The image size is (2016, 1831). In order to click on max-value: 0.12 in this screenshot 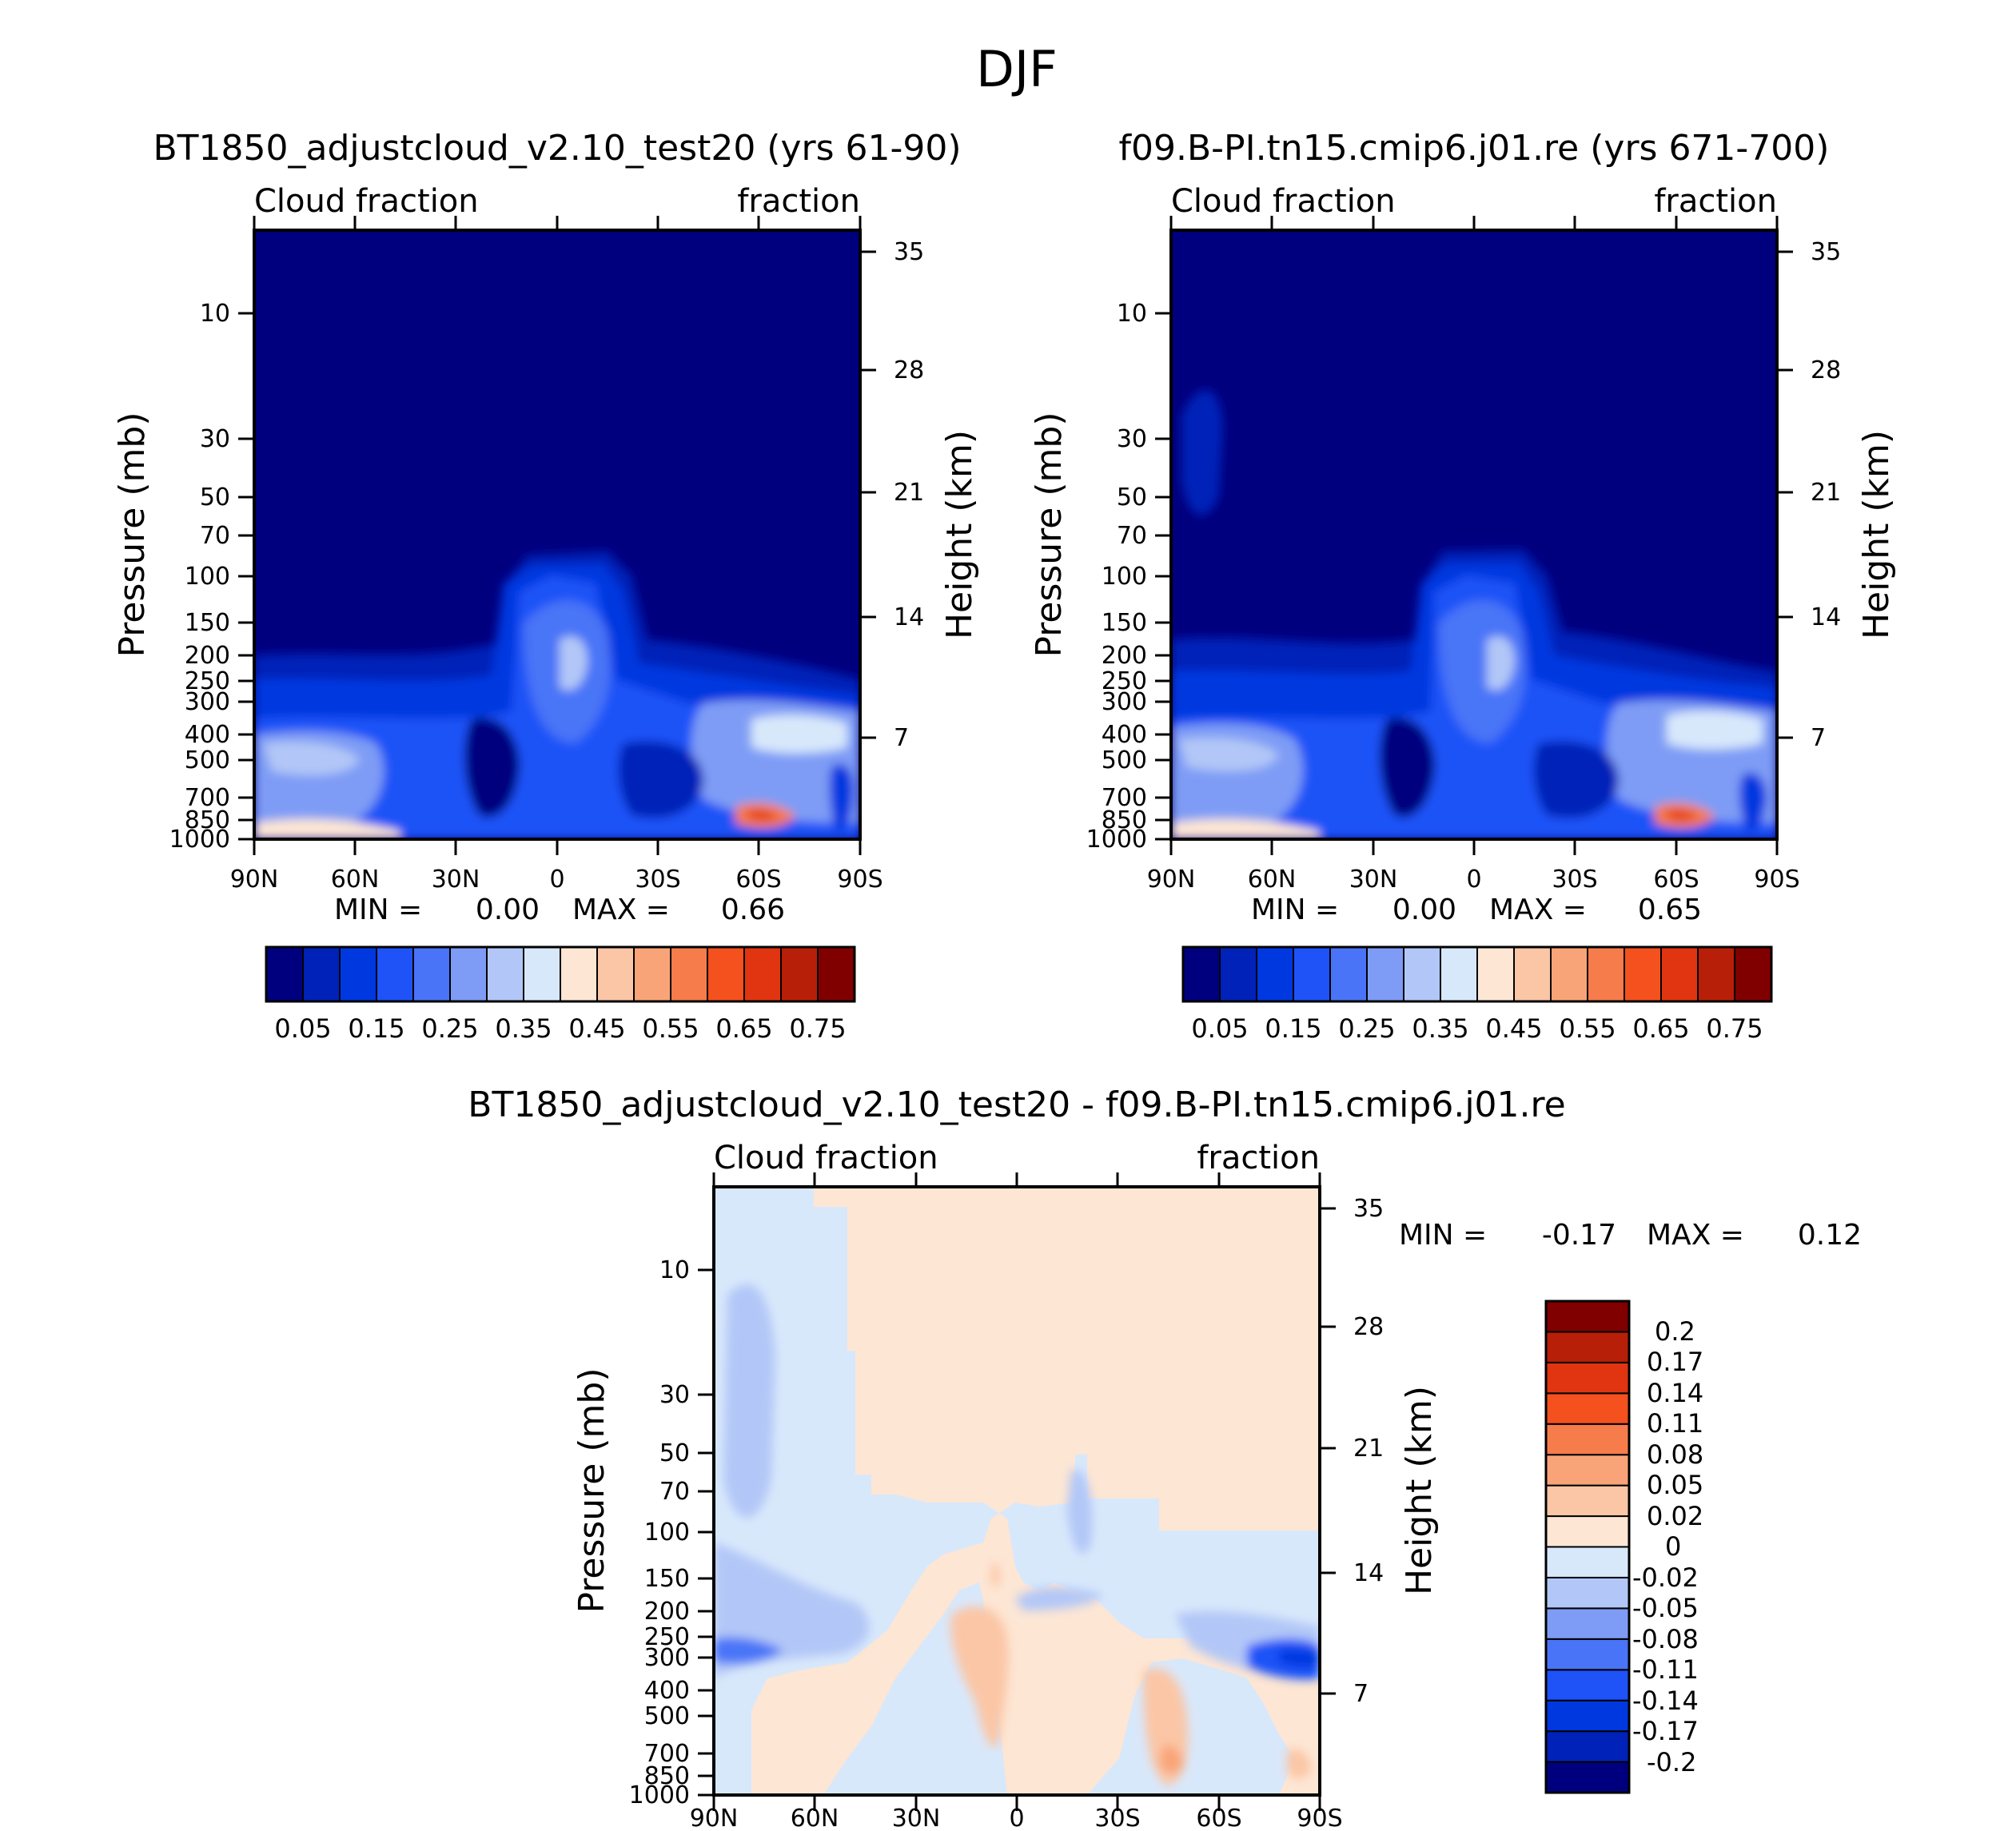, I will do `click(1830, 1235)`.